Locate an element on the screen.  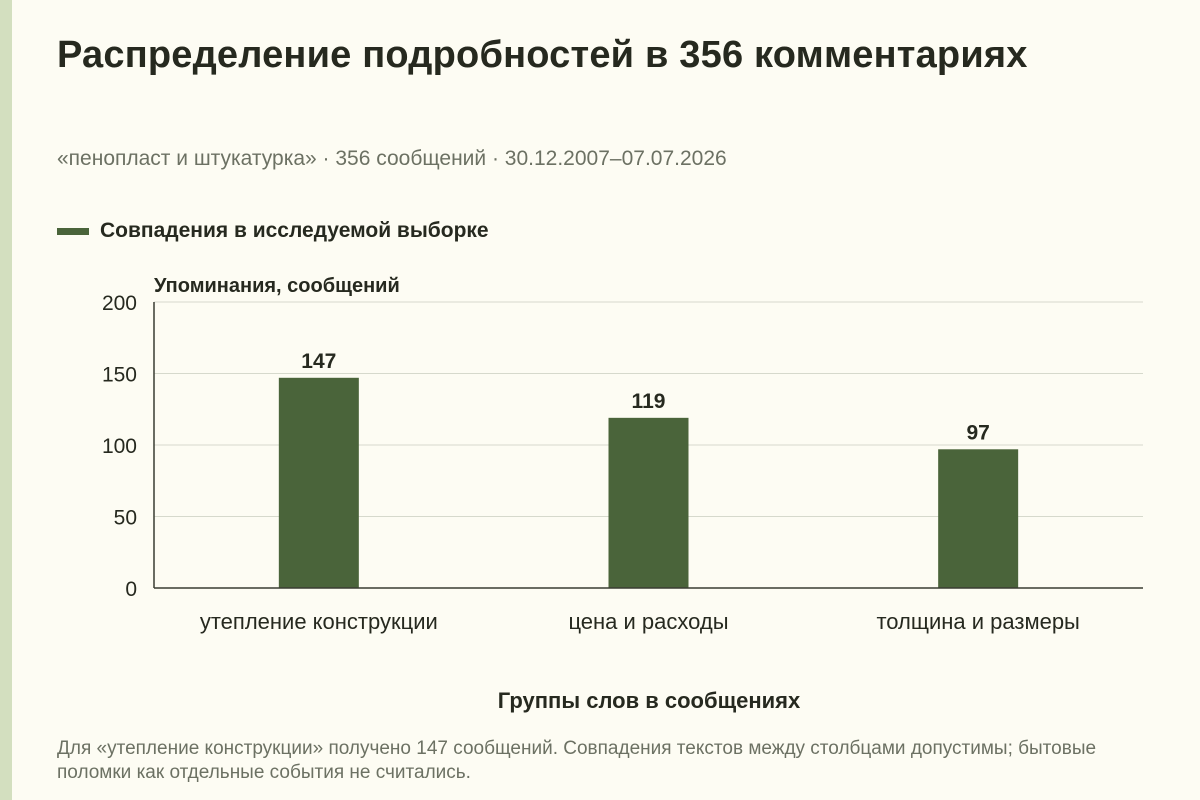
legend-swatch is located at coordinates (73, 231).